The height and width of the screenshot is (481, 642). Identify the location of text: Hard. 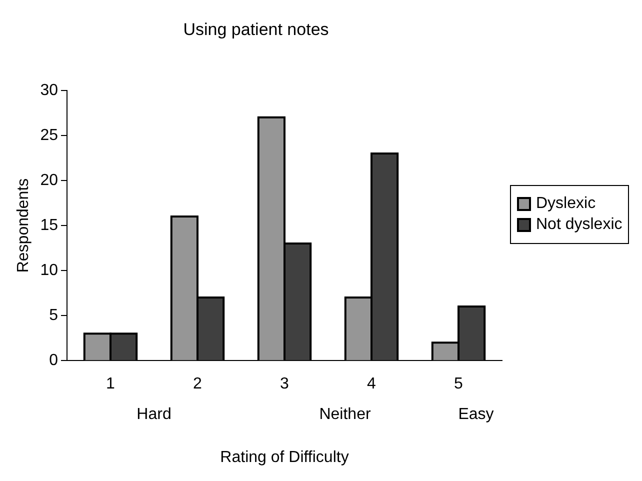
(154, 415).